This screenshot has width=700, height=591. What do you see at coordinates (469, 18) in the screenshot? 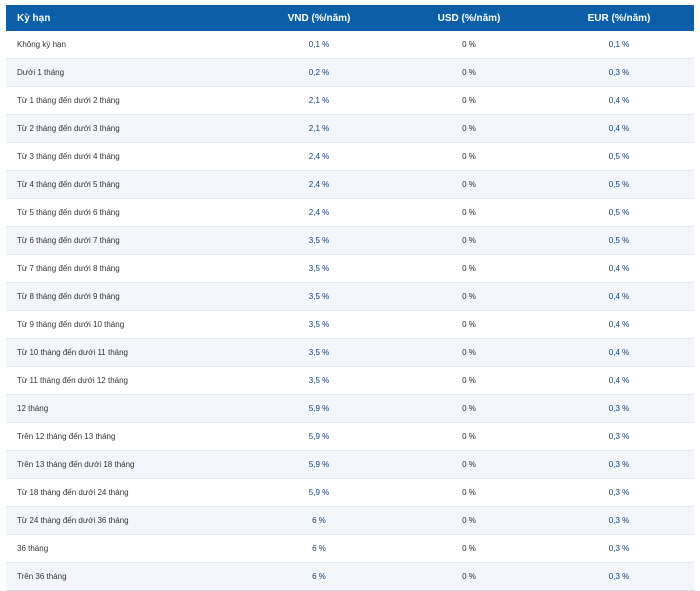
I see `header-usd: USD (%/năm)` at bounding box center [469, 18].